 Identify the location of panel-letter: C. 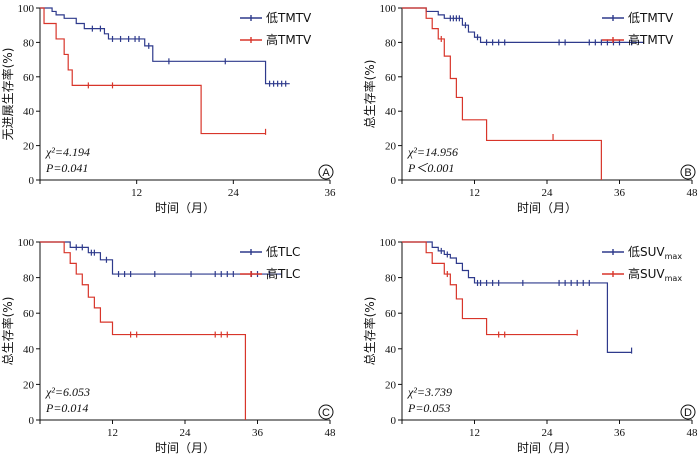
(326, 413).